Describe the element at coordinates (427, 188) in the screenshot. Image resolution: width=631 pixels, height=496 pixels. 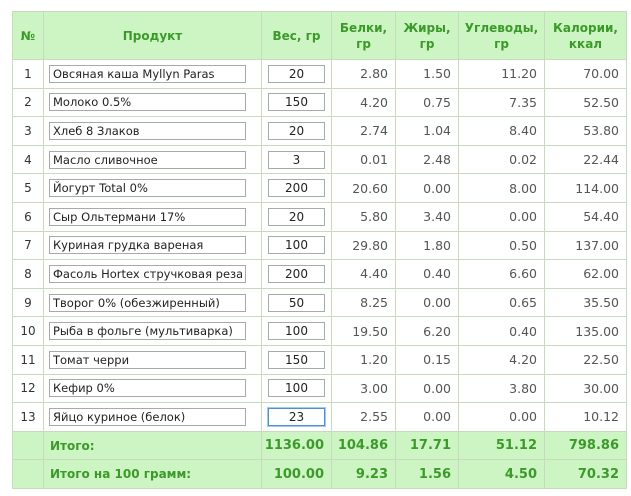
I see `fat-value: 0.00` at that location.